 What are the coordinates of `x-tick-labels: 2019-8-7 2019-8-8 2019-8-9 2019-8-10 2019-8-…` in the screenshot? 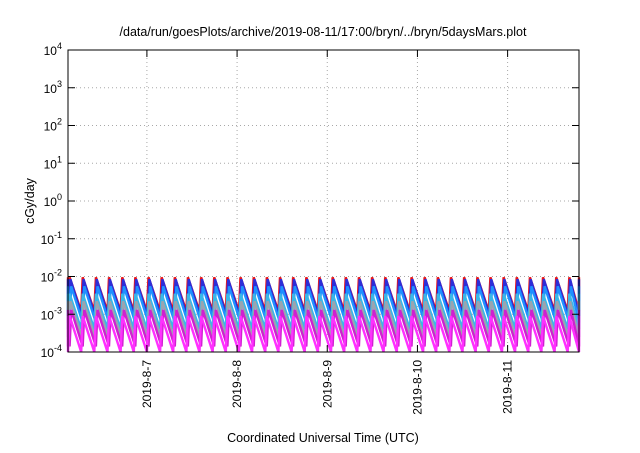 It's located at (327, 387).